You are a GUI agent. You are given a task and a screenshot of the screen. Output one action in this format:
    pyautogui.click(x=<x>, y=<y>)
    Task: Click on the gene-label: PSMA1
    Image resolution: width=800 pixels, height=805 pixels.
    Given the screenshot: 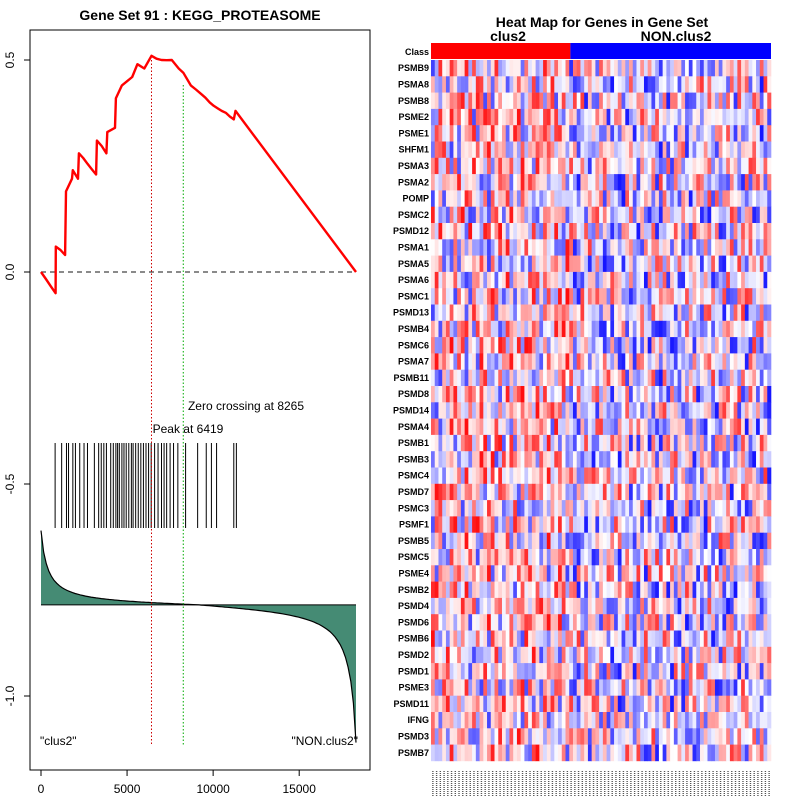 What is the action you would take?
    pyautogui.click(x=413, y=248)
    